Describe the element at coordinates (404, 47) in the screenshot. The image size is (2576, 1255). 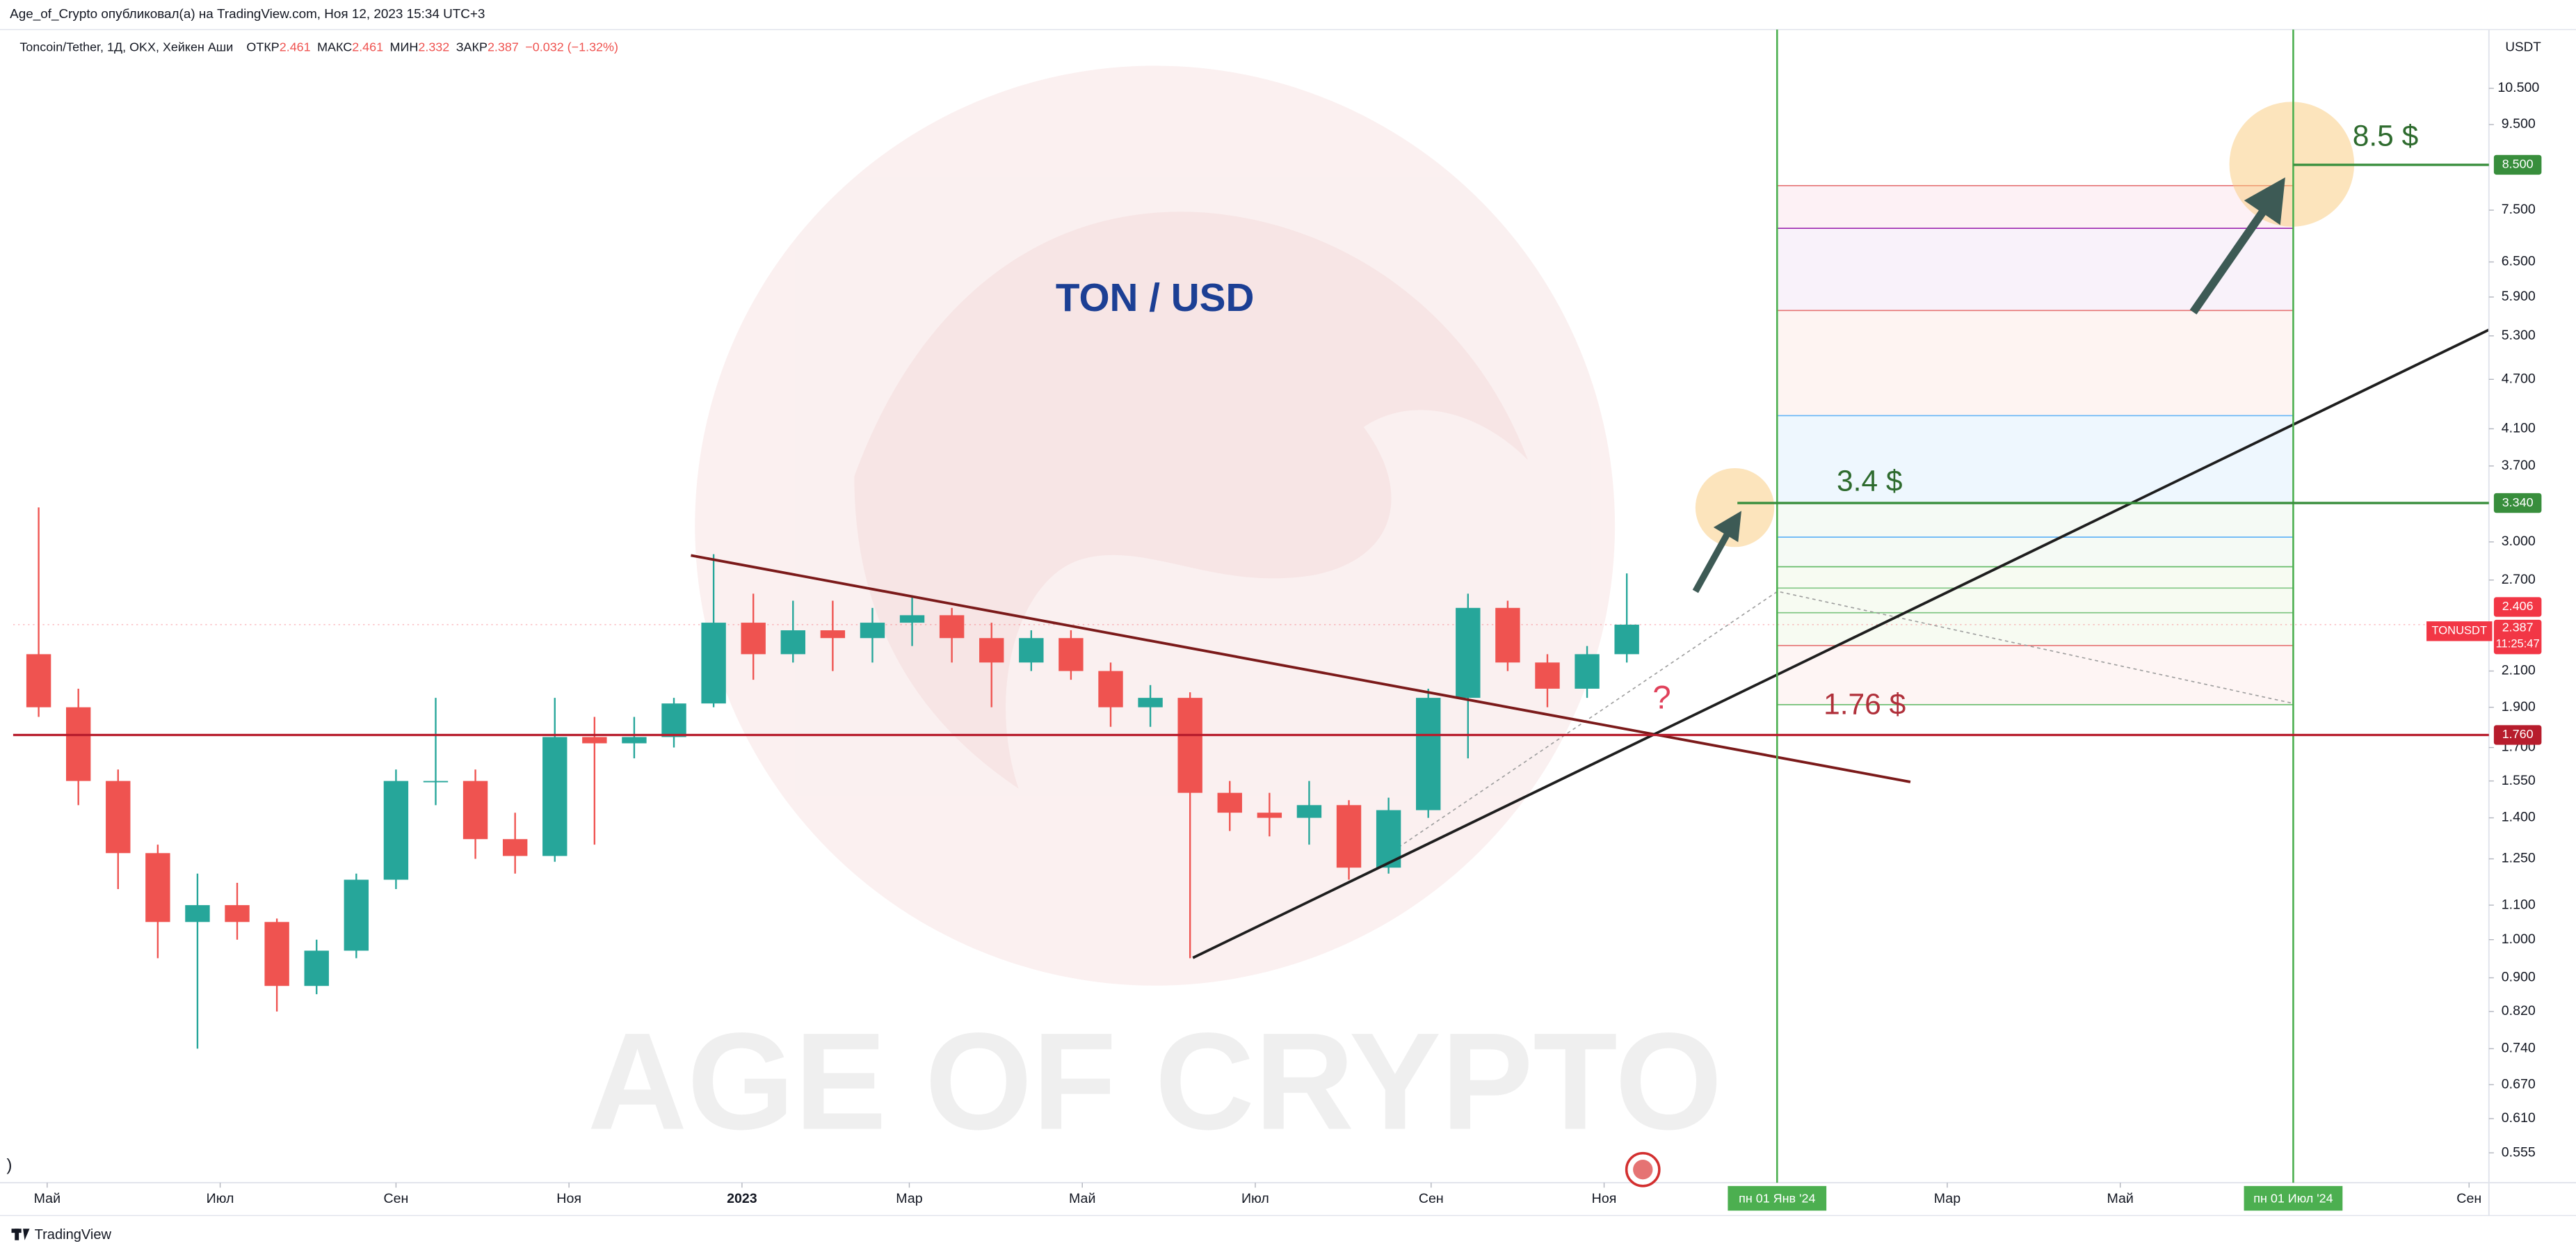
I see `legend-key: МИН` at that location.